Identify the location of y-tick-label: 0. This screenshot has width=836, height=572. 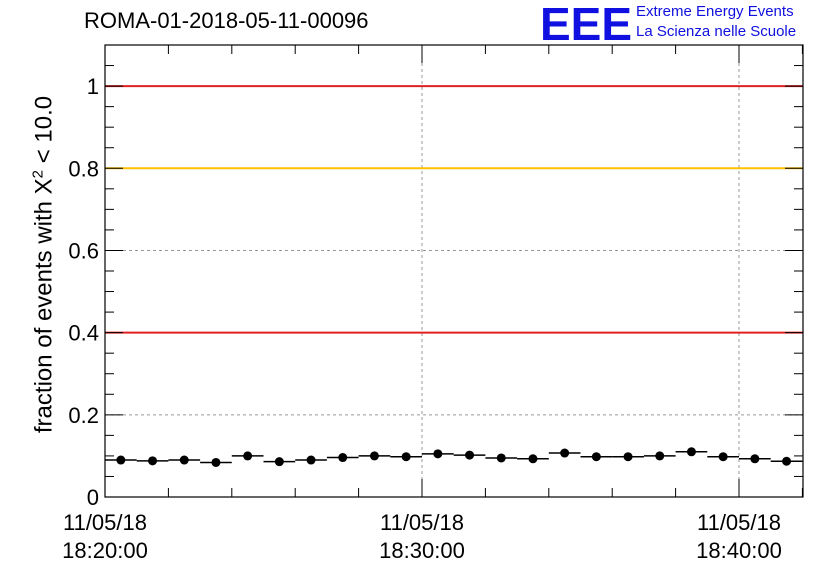
(93, 497).